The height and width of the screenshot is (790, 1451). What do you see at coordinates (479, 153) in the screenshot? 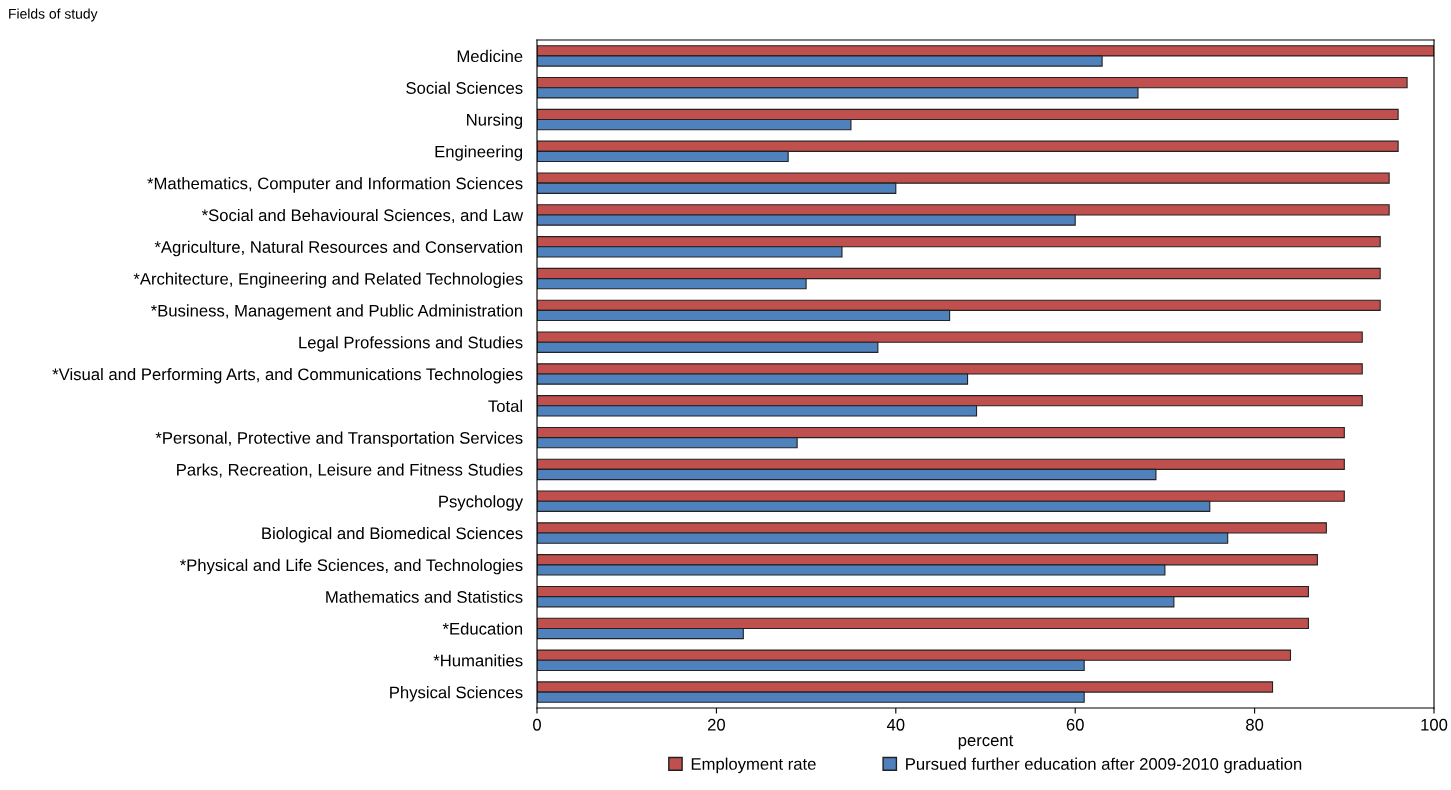
I see `y-tick-label: Engineering` at bounding box center [479, 153].